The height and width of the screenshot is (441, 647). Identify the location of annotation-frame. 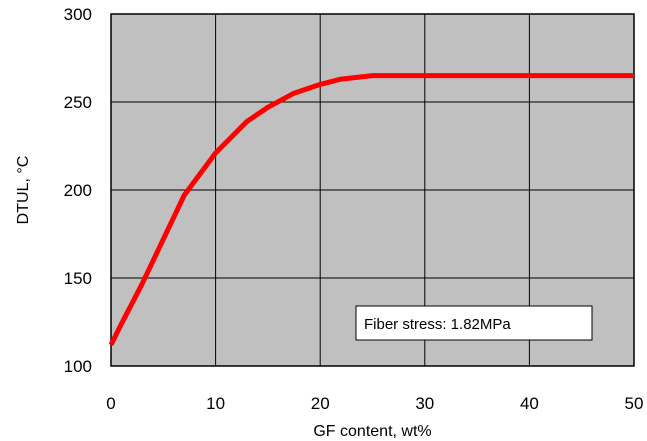
(474, 323).